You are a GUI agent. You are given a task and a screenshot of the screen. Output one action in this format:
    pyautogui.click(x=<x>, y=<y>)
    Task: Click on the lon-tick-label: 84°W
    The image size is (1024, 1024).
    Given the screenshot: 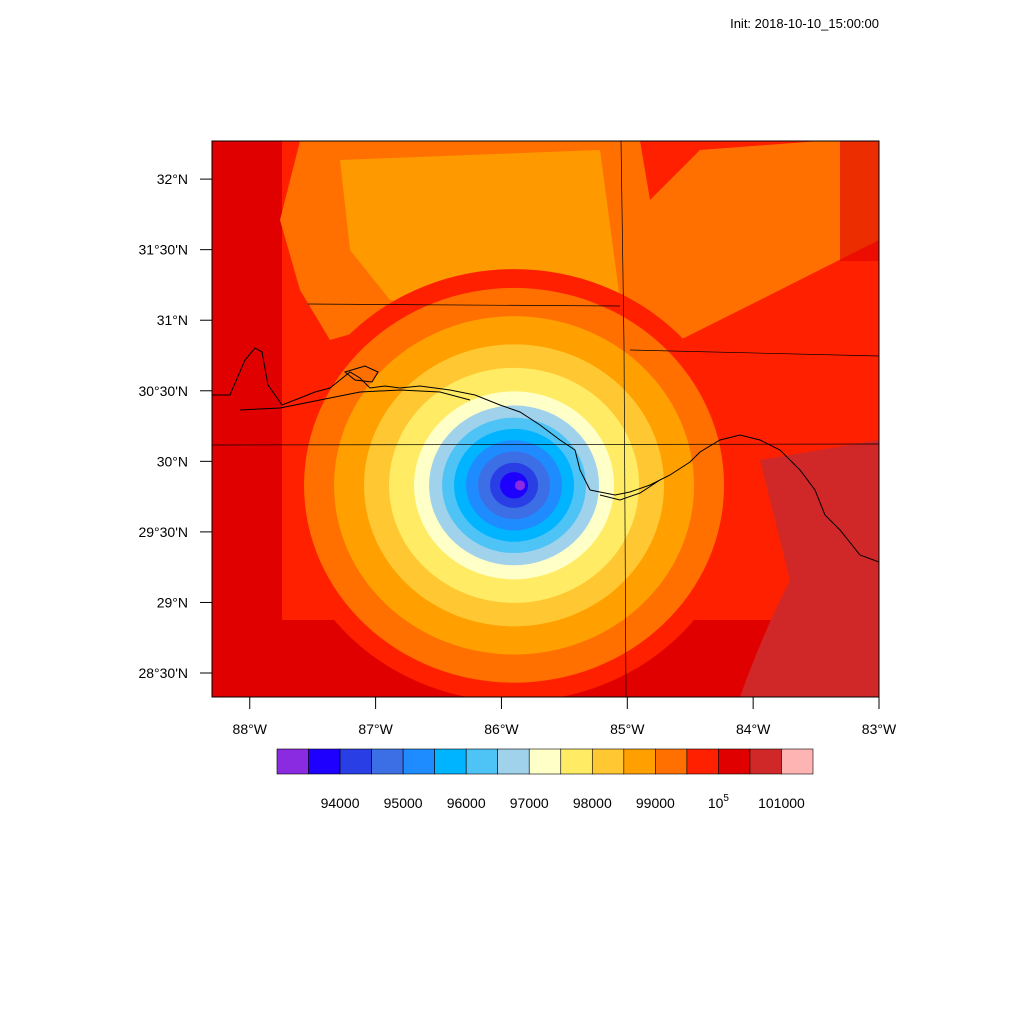 What is the action you would take?
    pyautogui.click(x=753, y=729)
    